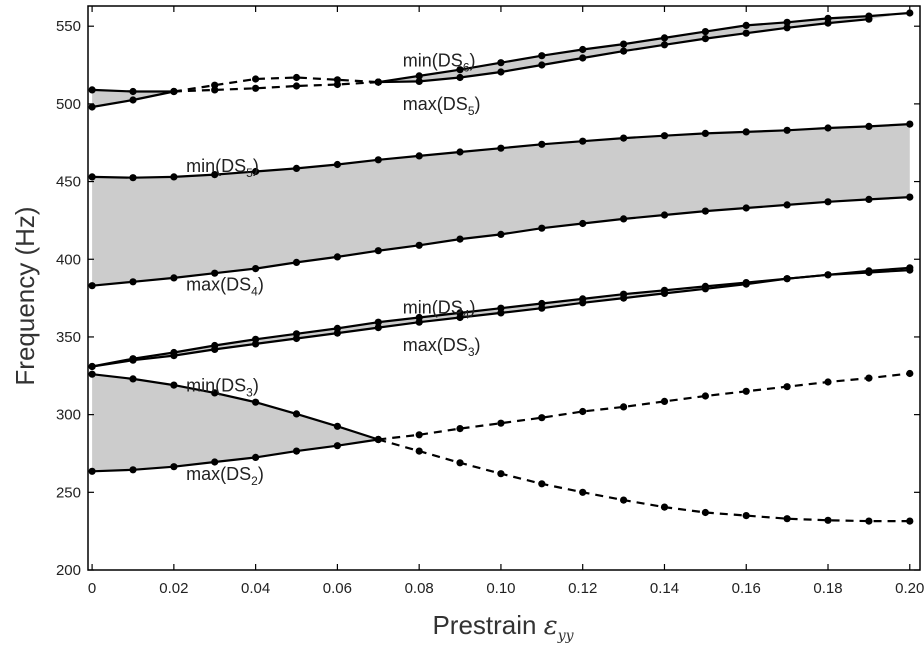 This screenshot has width=924, height=650. I want to click on x-tick-label-9: 0.18, so click(827, 588).